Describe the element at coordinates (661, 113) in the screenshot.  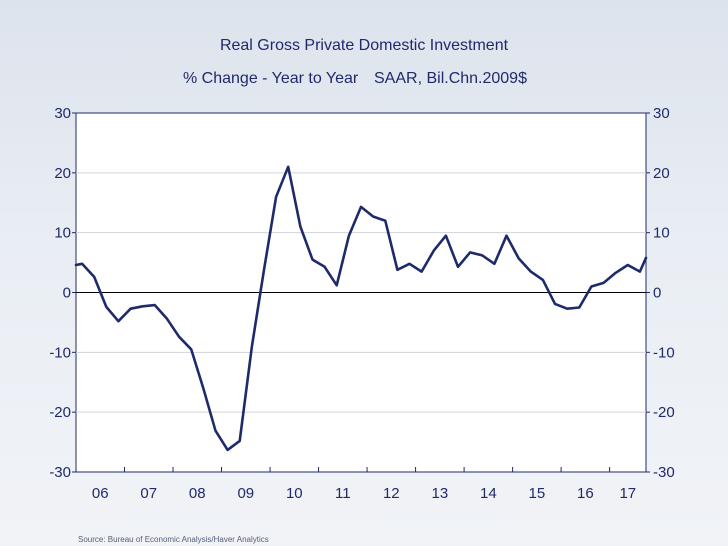
I see `y-tick-label-right: 30` at that location.